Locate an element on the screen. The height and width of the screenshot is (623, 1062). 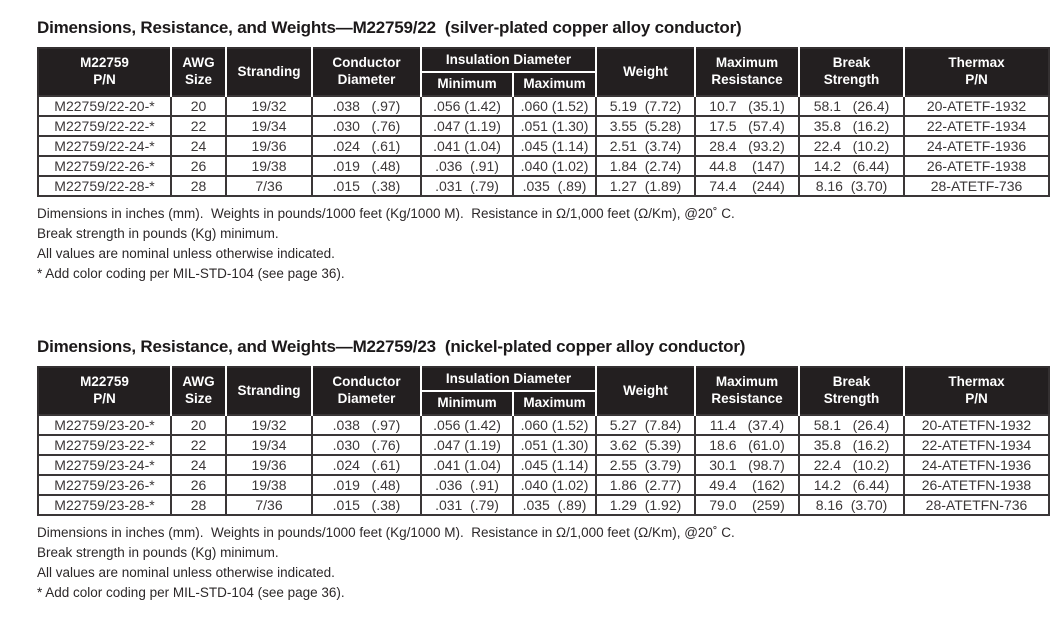
table-cell: 1.29 (1.92) is located at coordinates (645, 505).